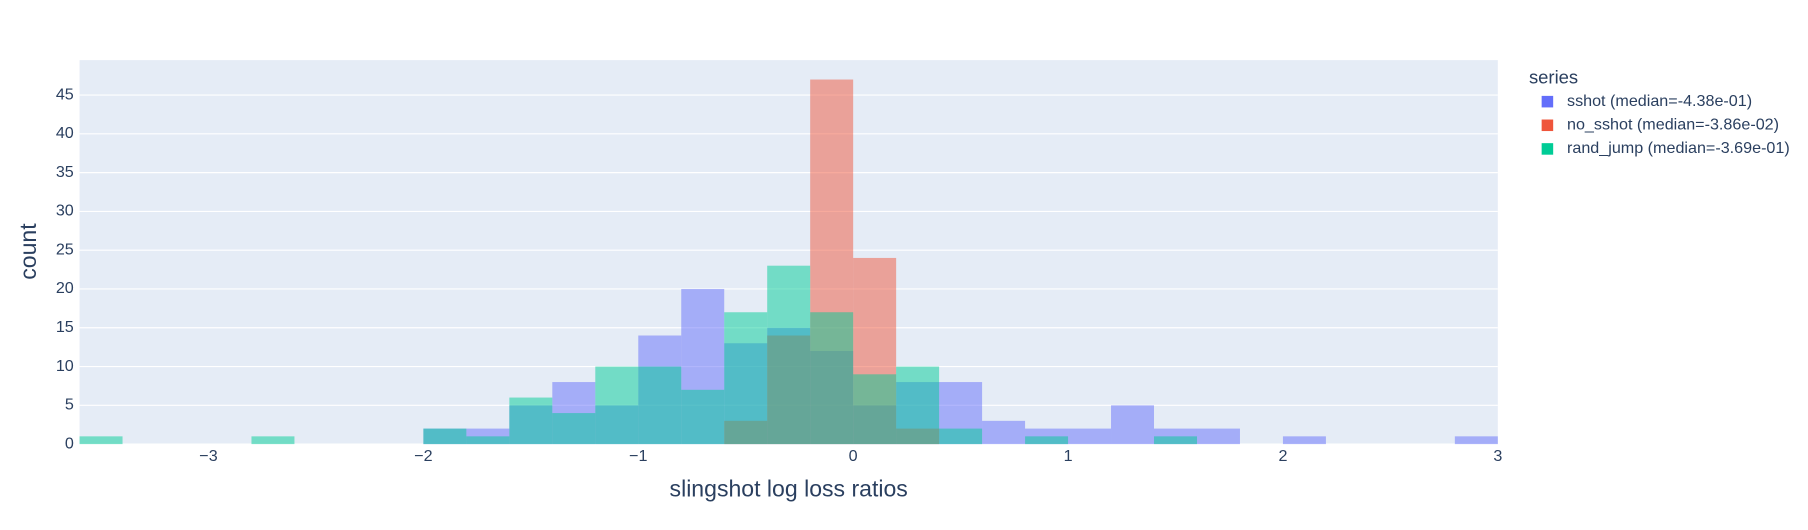 The width and height of the screenshot is (1808, 530). What do you see at coordinates (1497, 456) in the screenshot?
I see `x-tick-label: 3` at bounding box center [1497, 456].